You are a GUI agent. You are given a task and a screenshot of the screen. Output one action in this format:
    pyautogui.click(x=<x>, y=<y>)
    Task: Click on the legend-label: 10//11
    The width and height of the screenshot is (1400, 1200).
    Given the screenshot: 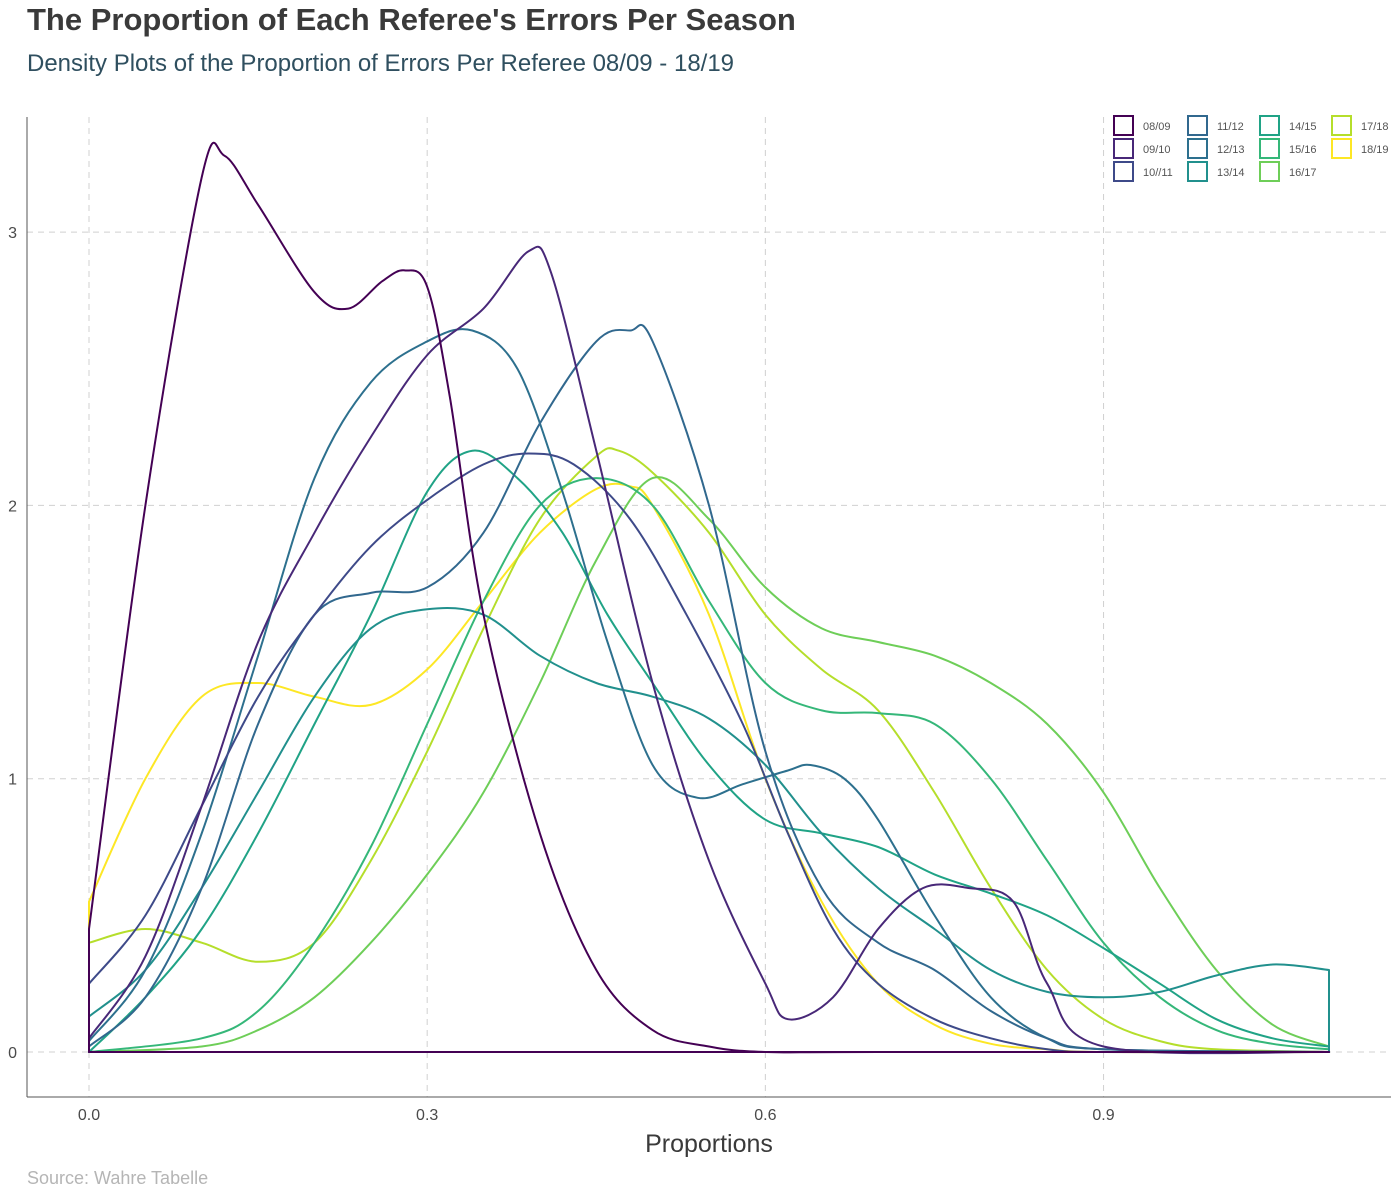 What is the action you would take?
    pyautogui.click(x=1158, y=173)
    